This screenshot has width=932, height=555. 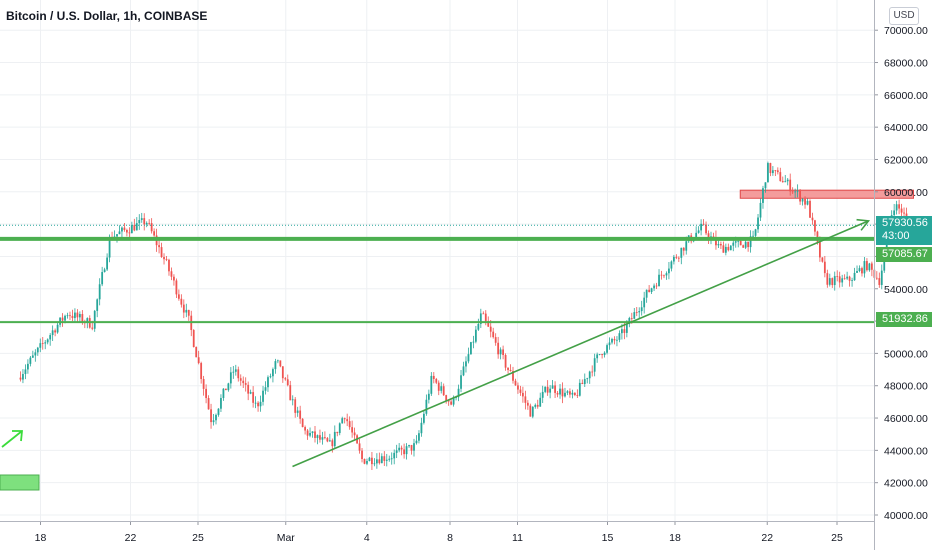 I want to click on green-zone, so click(x=20, y=482).